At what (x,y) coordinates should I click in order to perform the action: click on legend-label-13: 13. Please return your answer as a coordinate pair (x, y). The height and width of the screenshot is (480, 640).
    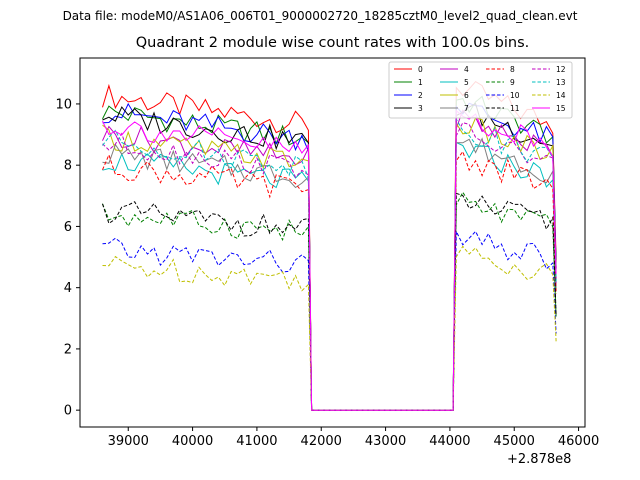
    Looking at the image, I should click on (561, 82).